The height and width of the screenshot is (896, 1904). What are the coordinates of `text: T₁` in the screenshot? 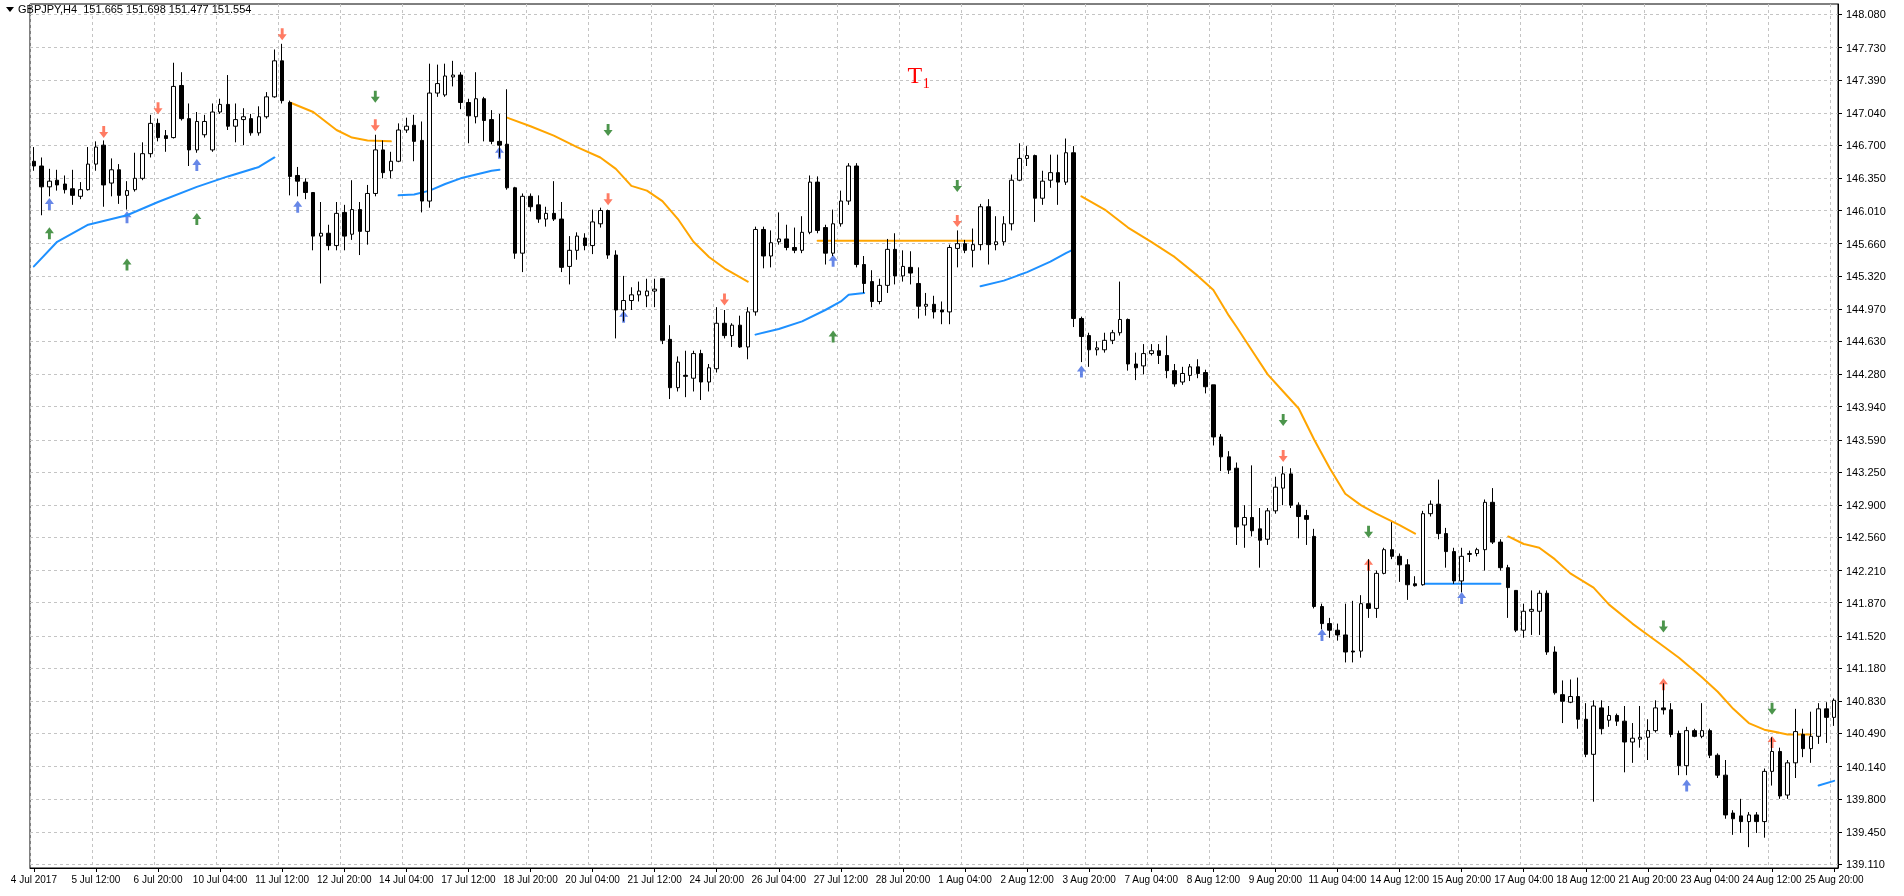 It's located at (919, 75).